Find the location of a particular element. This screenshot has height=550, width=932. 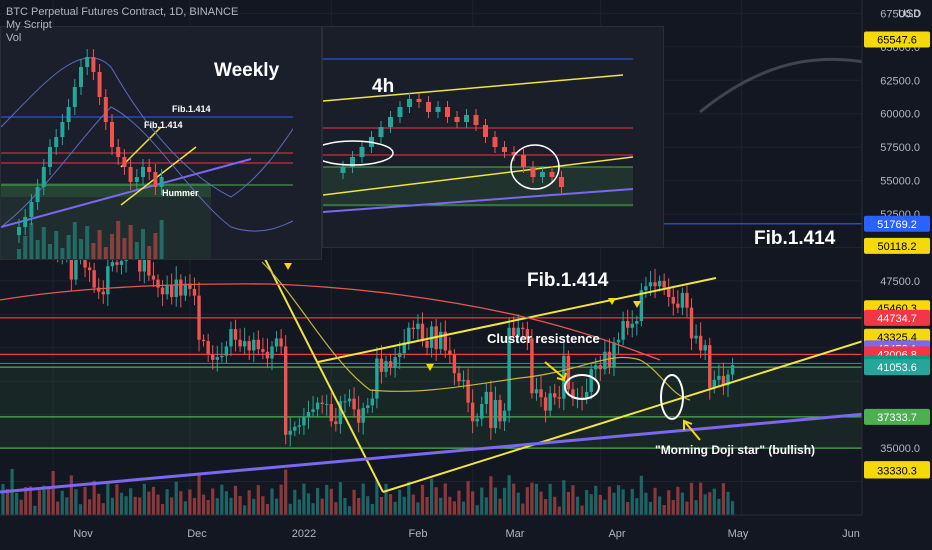

weekly-inset-plot is located at coordinates (161, 143).